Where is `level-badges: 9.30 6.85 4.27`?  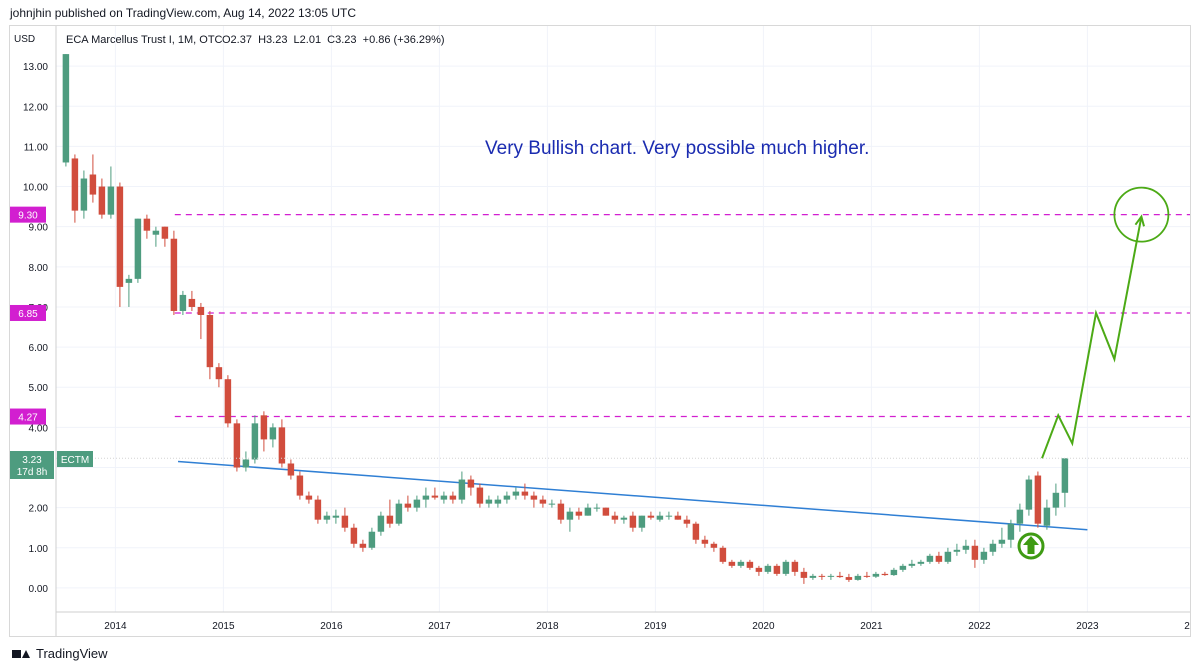
level-badges: 9.30 6.85 4.27 is located at coordinates (28, 315).